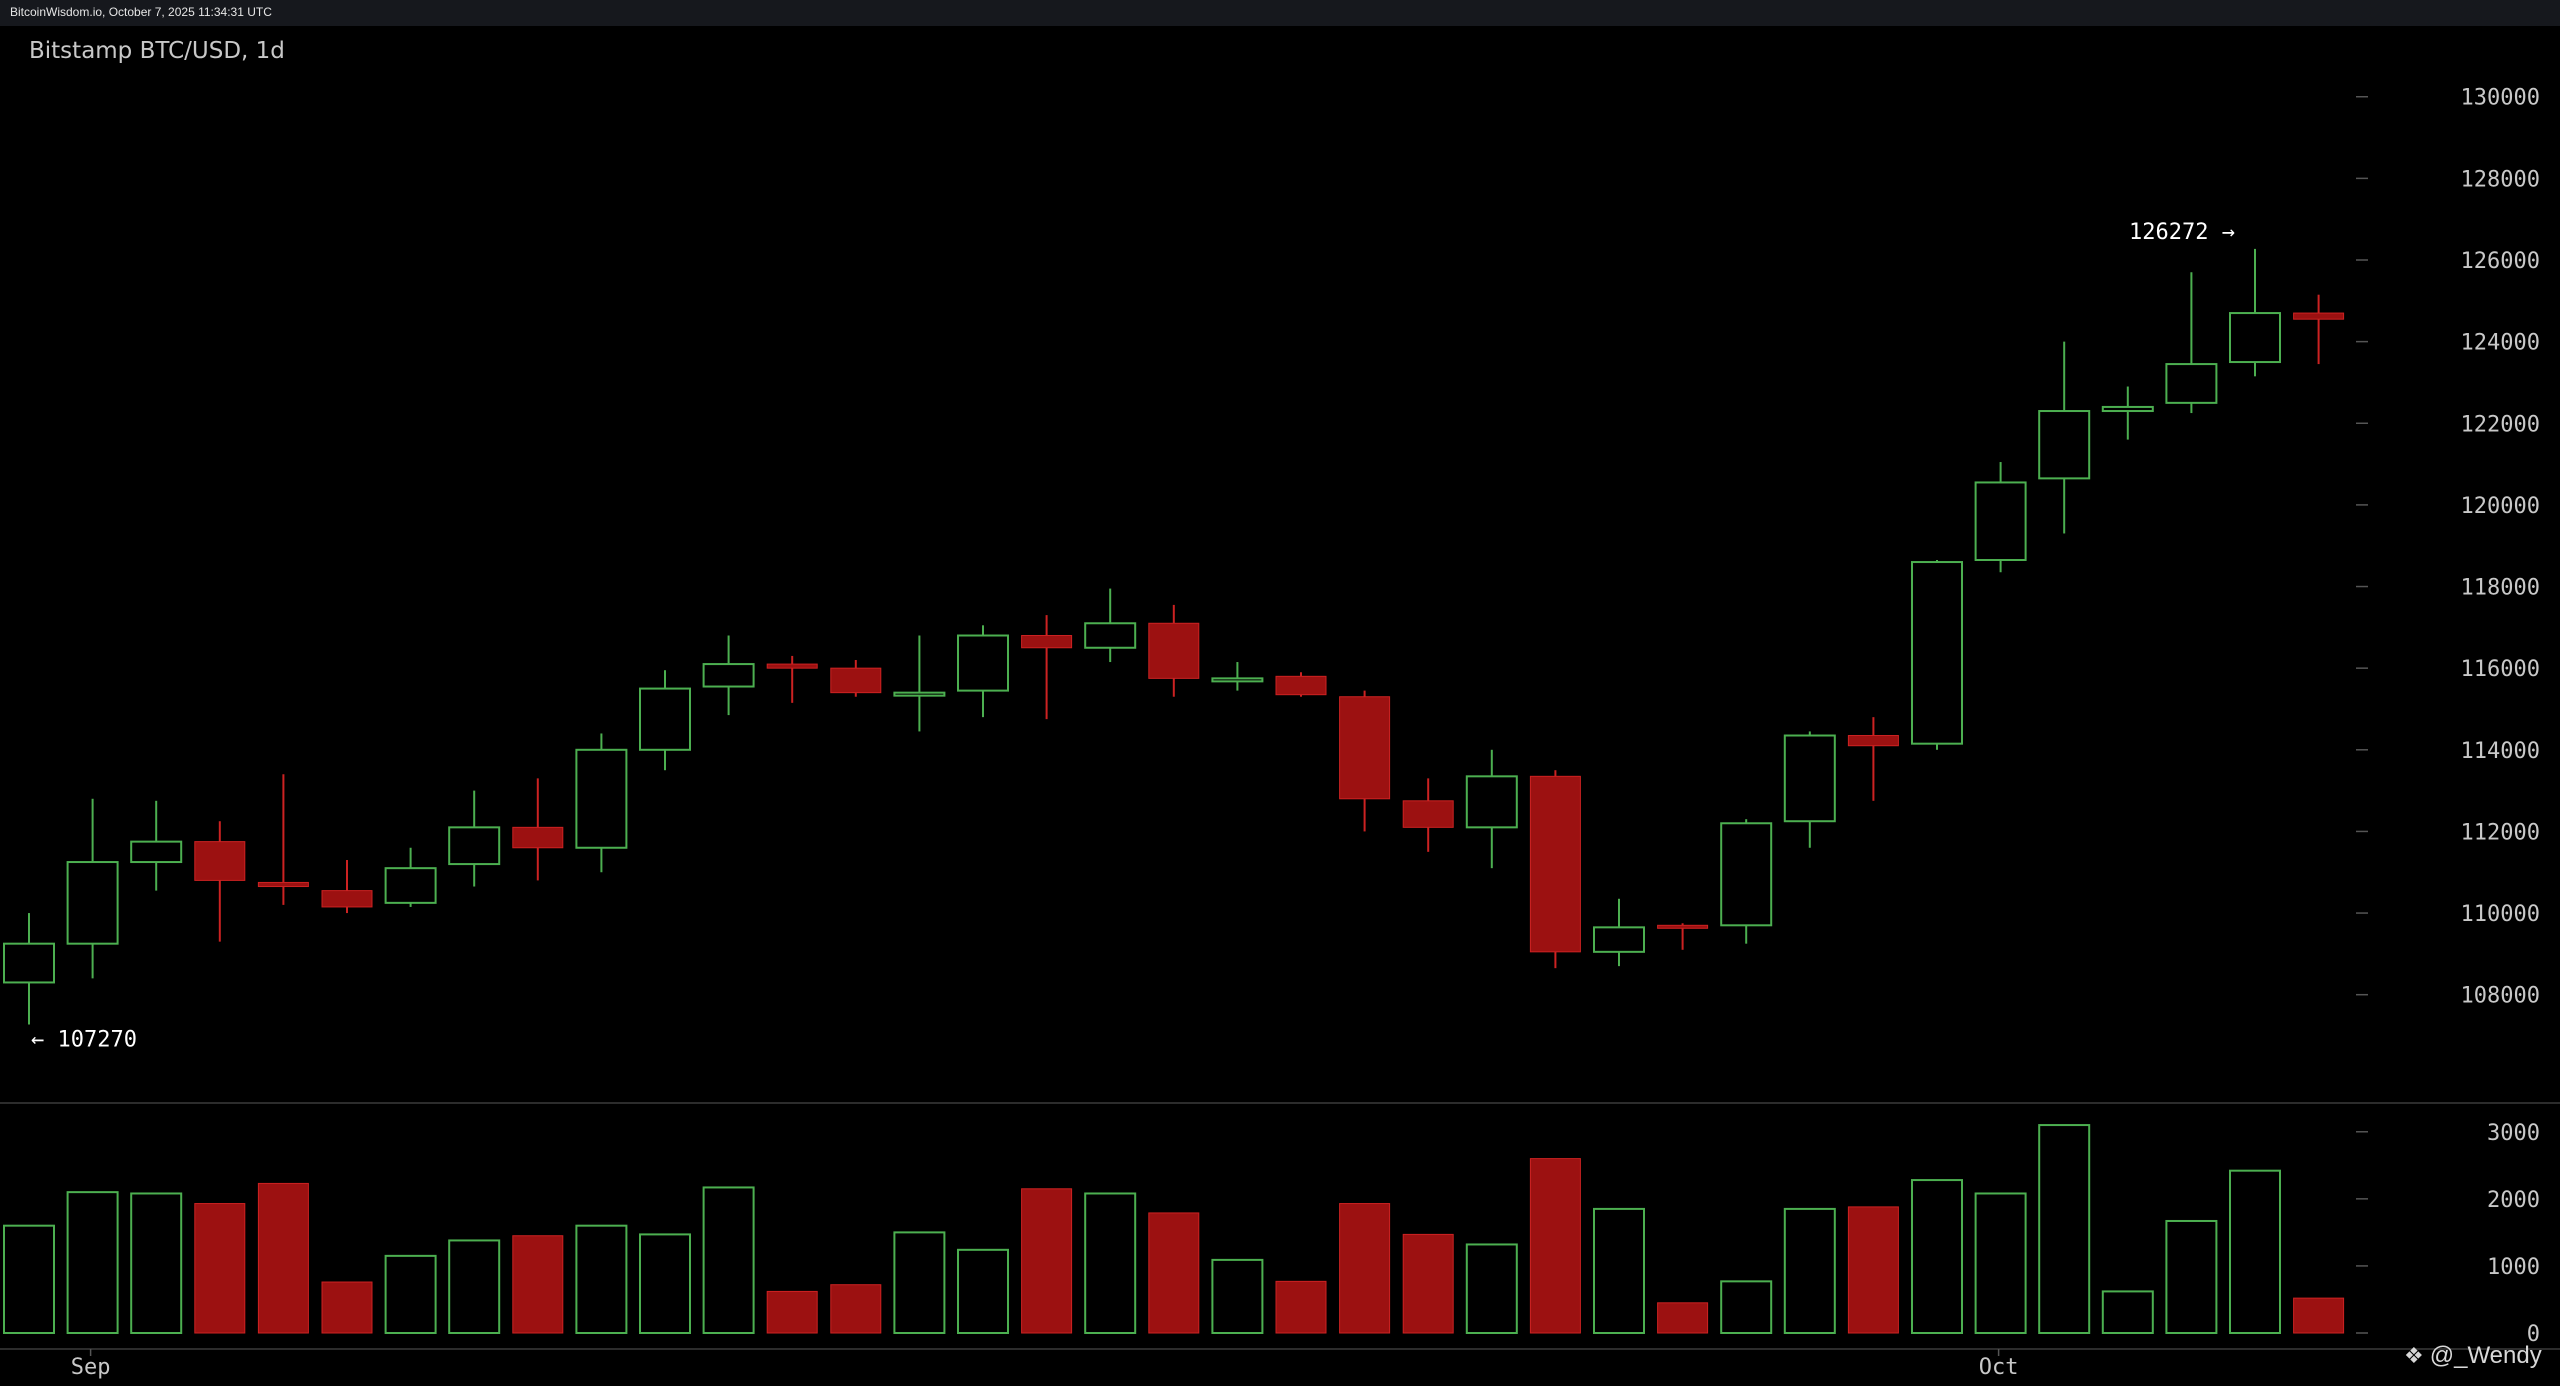  What do you see at coordinates (2500, 832) in the screenshot?
I see `price-tick-label: 112000` at bounding box center [2500, 832].